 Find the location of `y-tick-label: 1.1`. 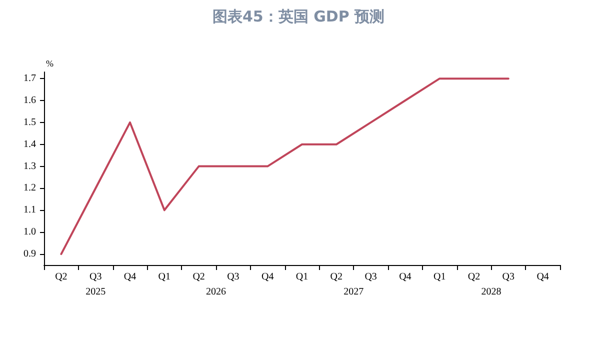

y-tick-label: 1.1 is located at coordinates (30, 210).